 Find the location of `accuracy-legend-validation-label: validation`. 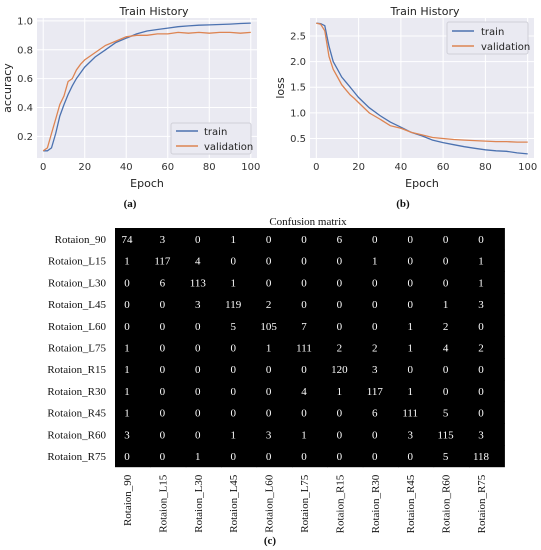

accuracy-legend-validation-label: validation is located at coordinates (228, 147).